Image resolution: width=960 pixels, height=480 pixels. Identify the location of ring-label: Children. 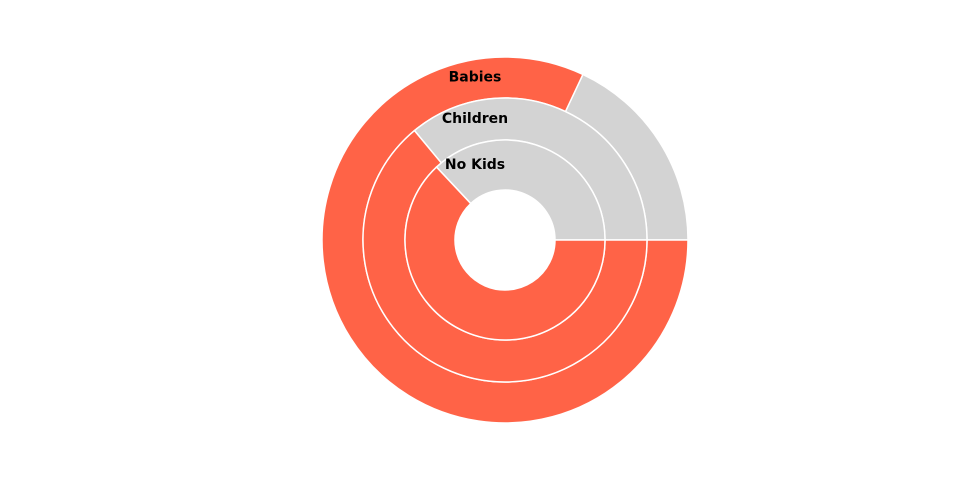
(475, 119).